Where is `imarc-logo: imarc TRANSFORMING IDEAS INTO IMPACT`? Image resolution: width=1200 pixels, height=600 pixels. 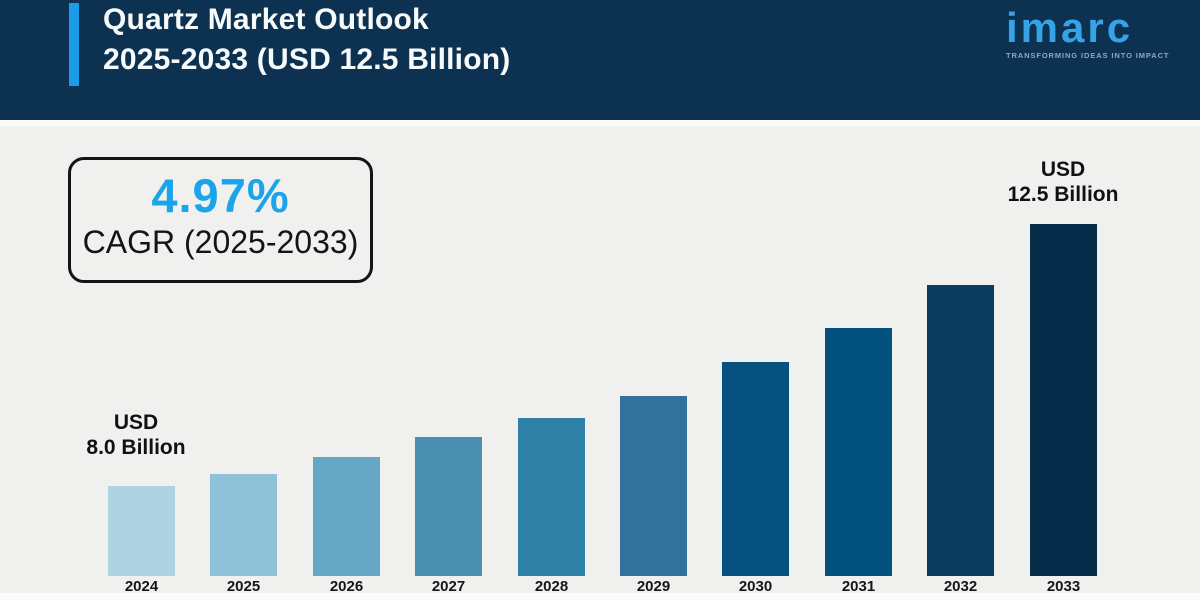
imarc-logo: imarc TRANSFORMING IDEAS INTO IMPACT is located at coordinates (1096, 32).